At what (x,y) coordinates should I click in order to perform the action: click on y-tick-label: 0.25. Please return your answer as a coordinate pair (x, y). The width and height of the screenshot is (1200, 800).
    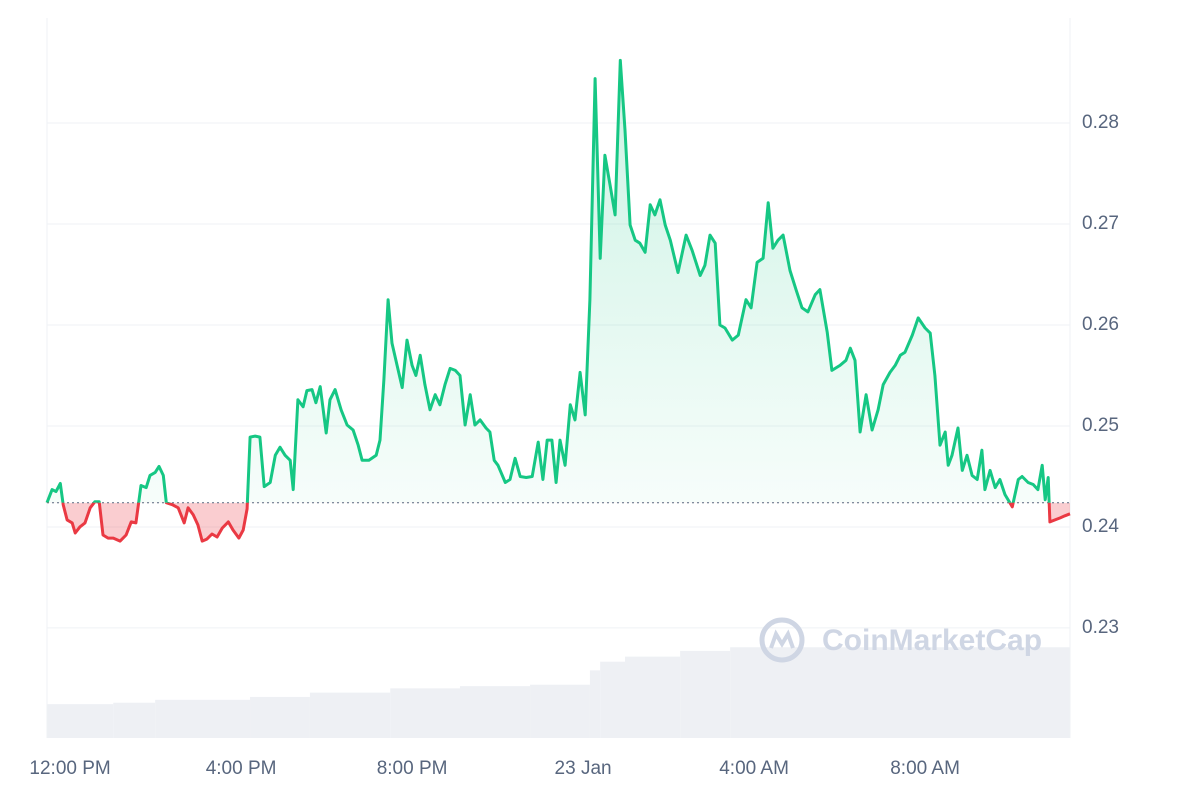
    Looking at the image, I should click on (1100, 425).